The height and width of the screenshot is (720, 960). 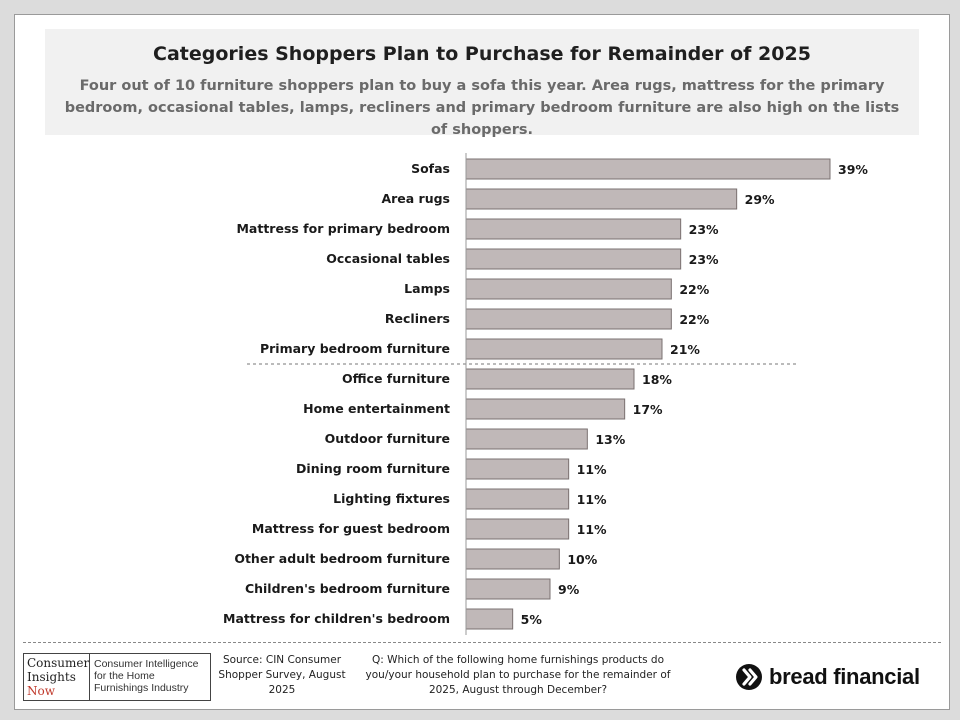 I want to click on category-label: Mattress for children's bedroom, so click(x=336, y=618).